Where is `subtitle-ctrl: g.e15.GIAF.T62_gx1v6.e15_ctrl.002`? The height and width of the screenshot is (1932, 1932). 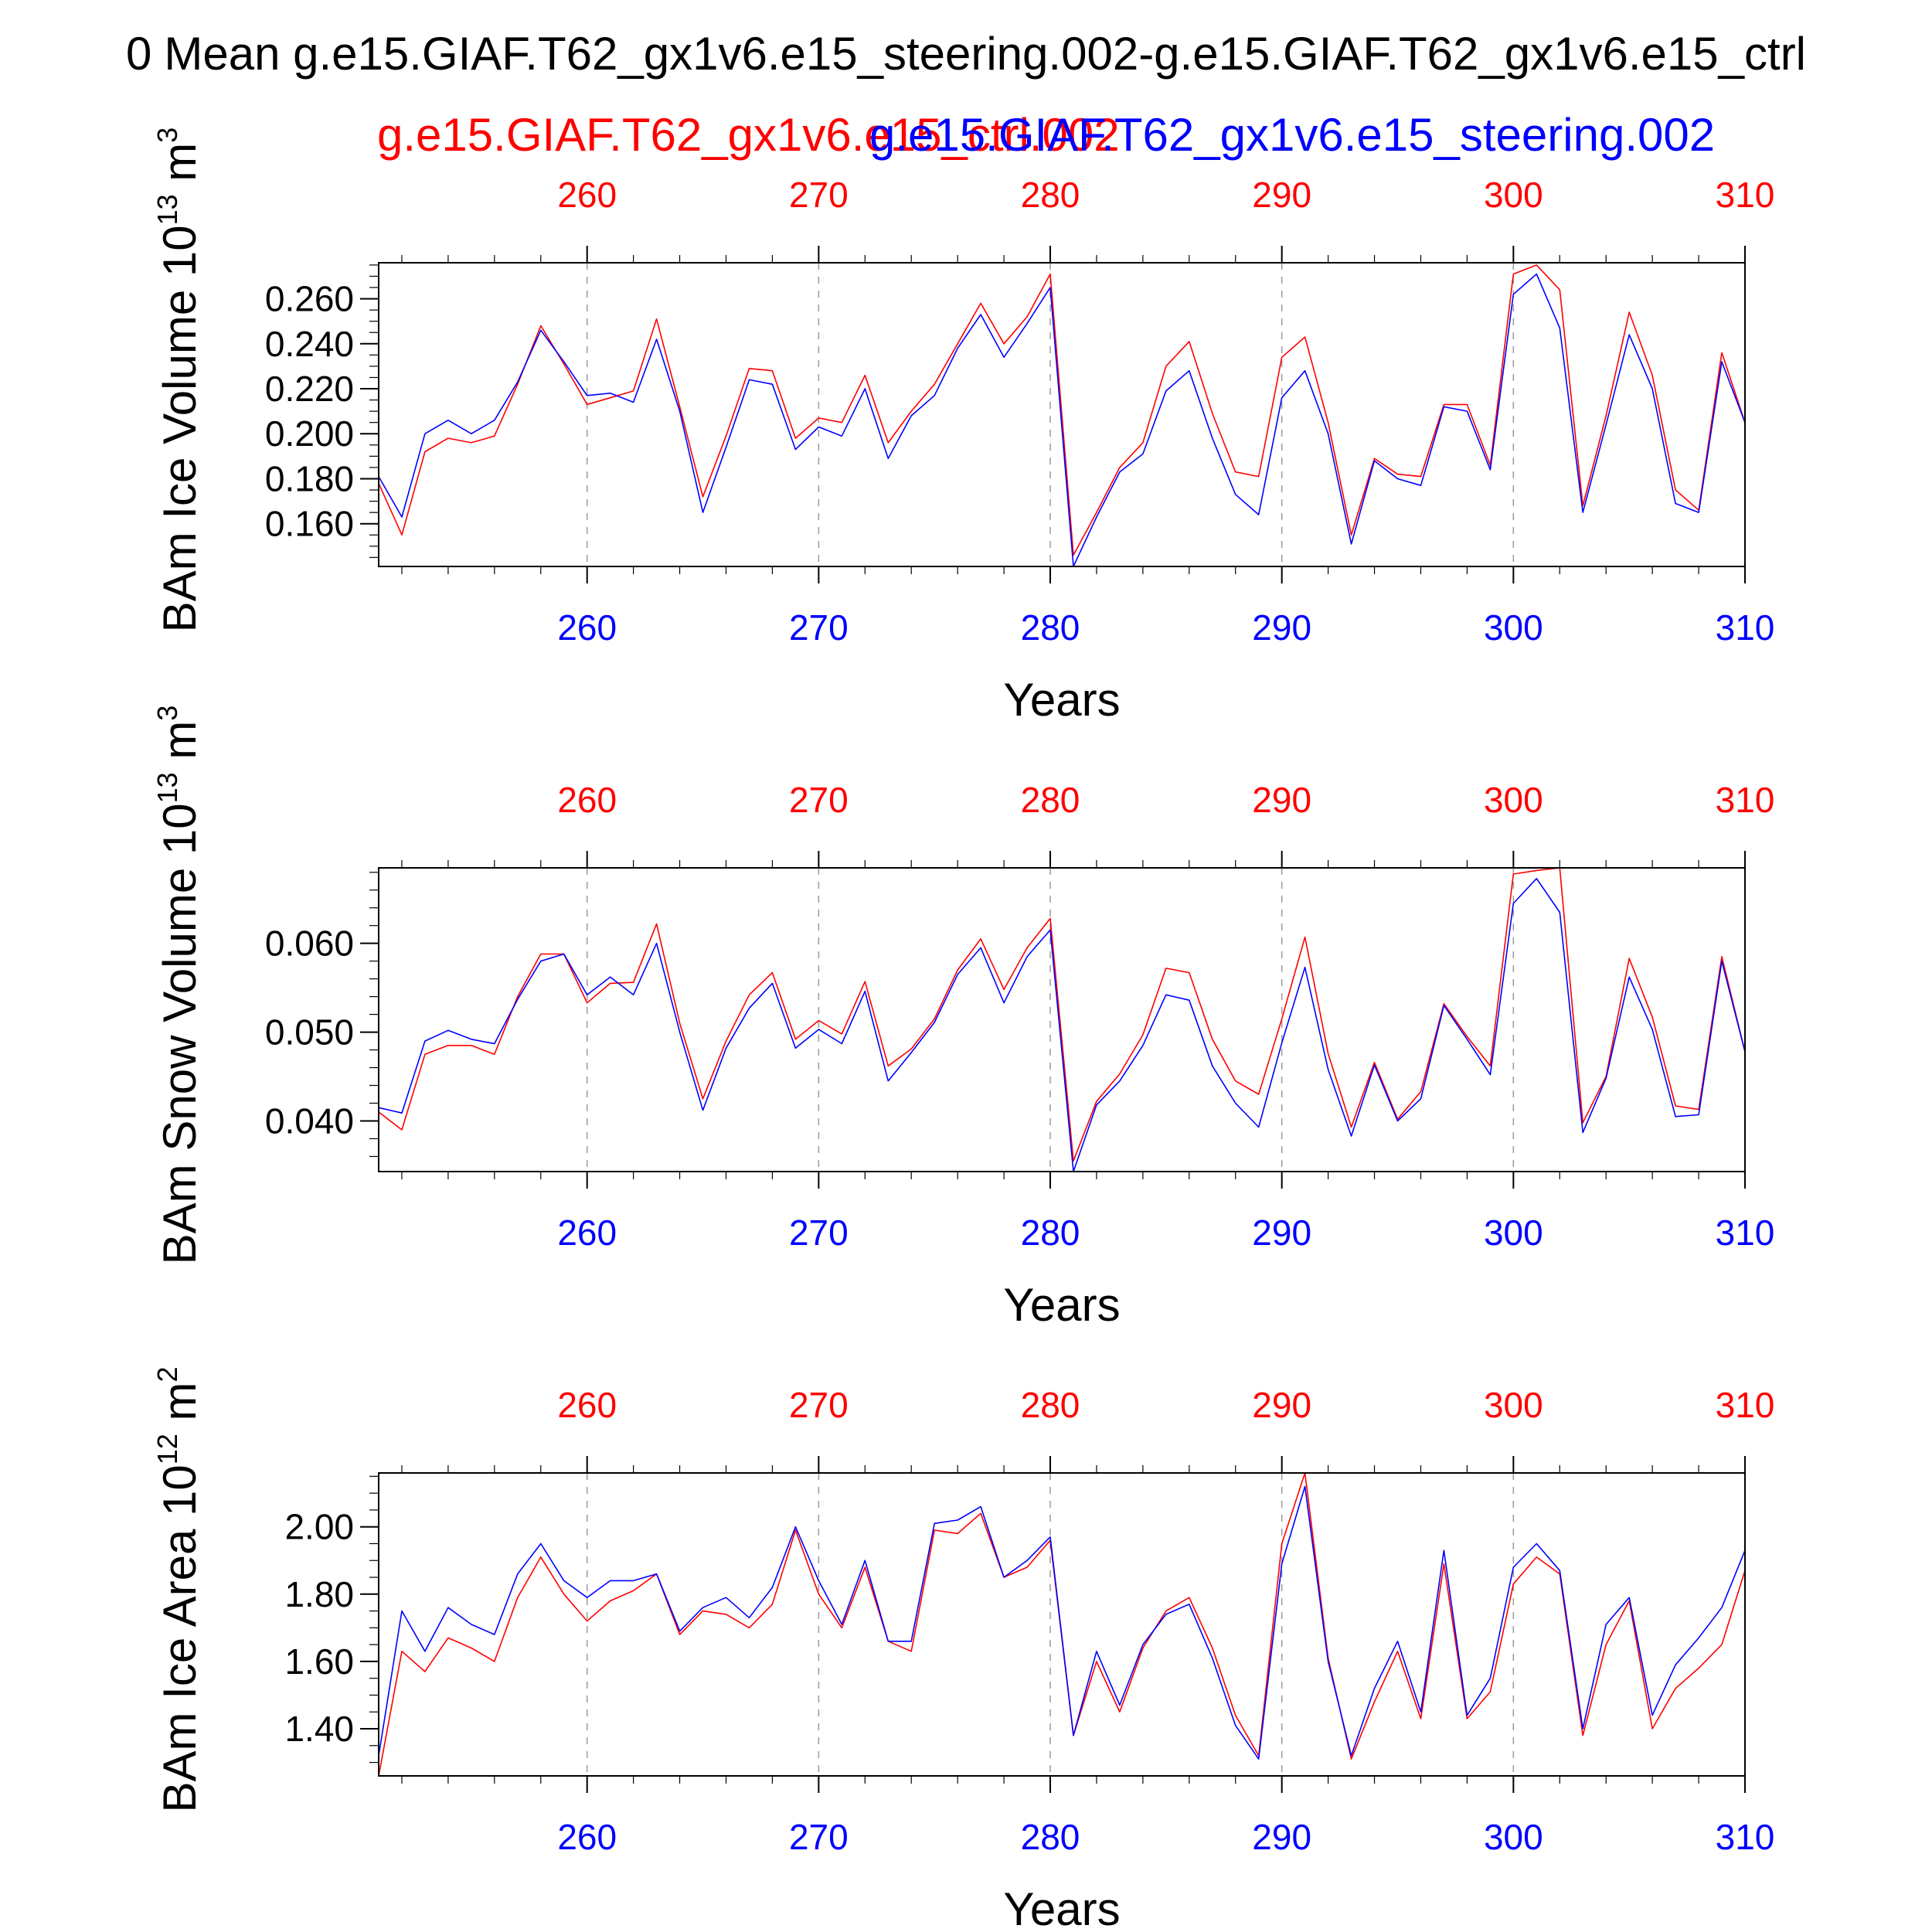
subtitle-ctrl: g.e15.GIAF.T62_gx1v6.e15_ctrl.002 is located at coordinates (748, 135).